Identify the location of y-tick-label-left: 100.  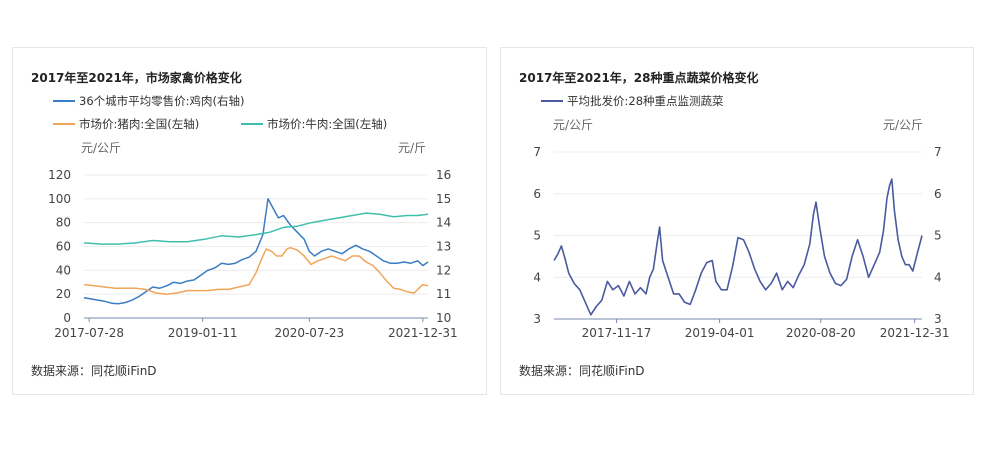
(59, 199).